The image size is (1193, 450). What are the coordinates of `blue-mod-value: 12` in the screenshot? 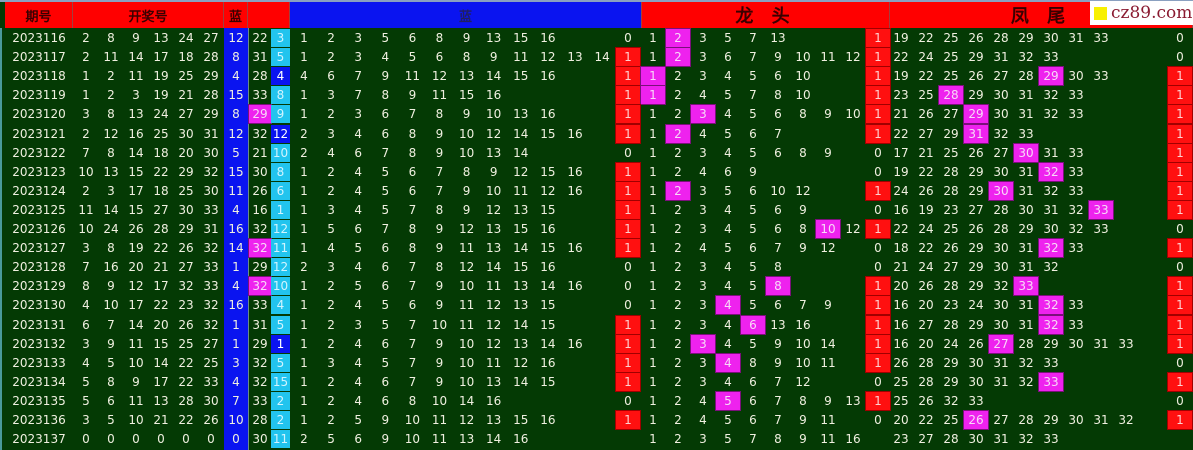 It's located at (280, 229).